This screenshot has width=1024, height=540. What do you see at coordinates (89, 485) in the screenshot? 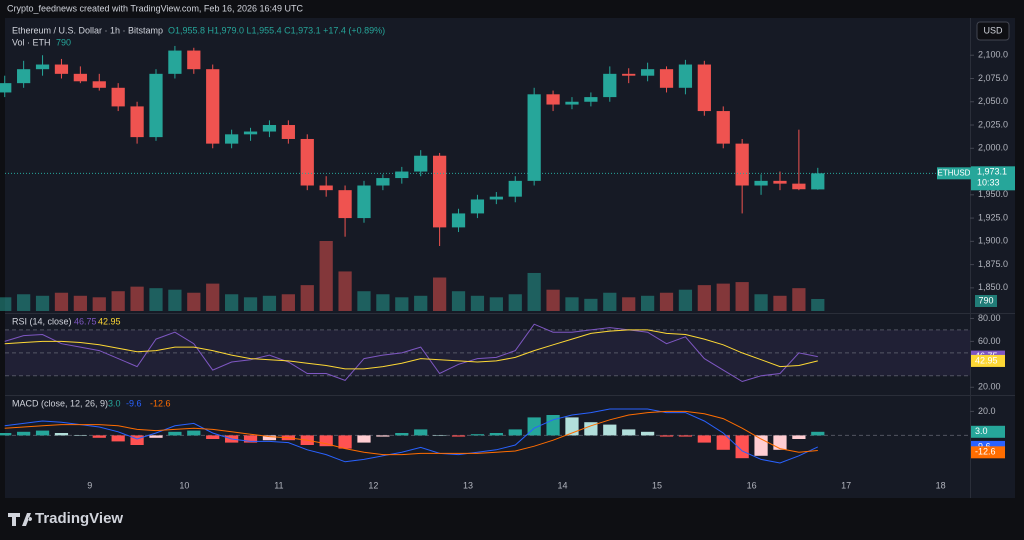
I see `x-tick-label: 9` at bounding box center [89, 485].